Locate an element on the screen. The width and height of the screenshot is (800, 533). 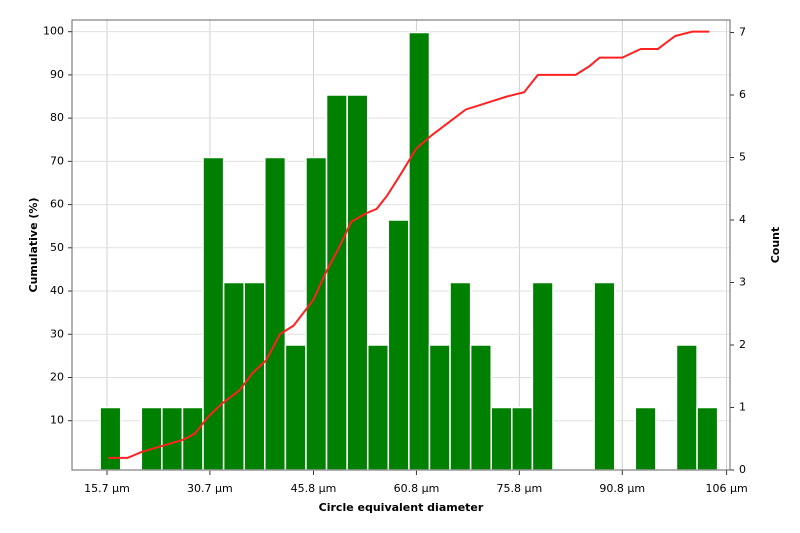
y-tick-label: 10 is located at coordinates (57, 420).